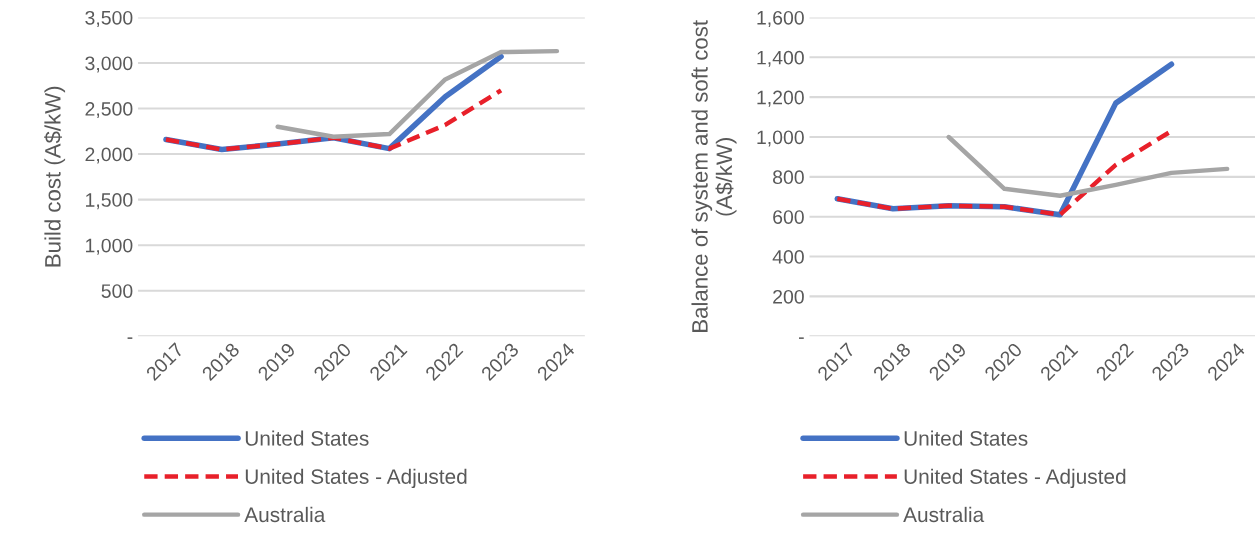  What do you see at coordinates (55, 176) in the screenshot?
I see `y-axis-title: Build cost (A$/kW)` at bounding box center [55, 176].